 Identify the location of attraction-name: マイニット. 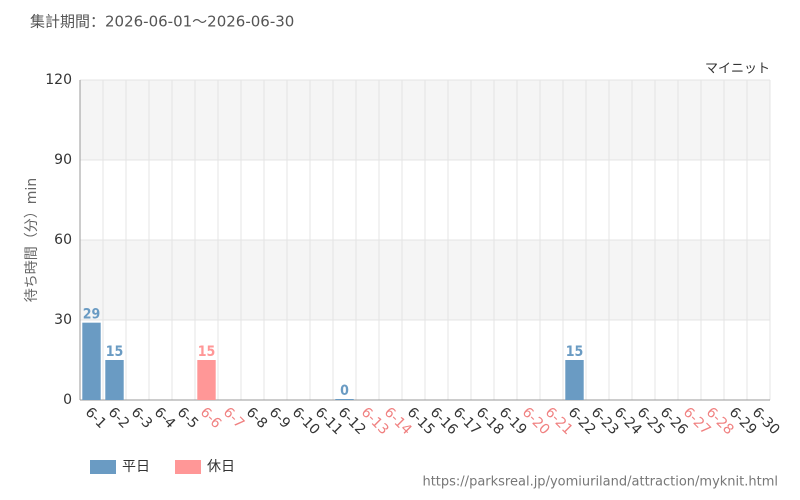
(737, 69).